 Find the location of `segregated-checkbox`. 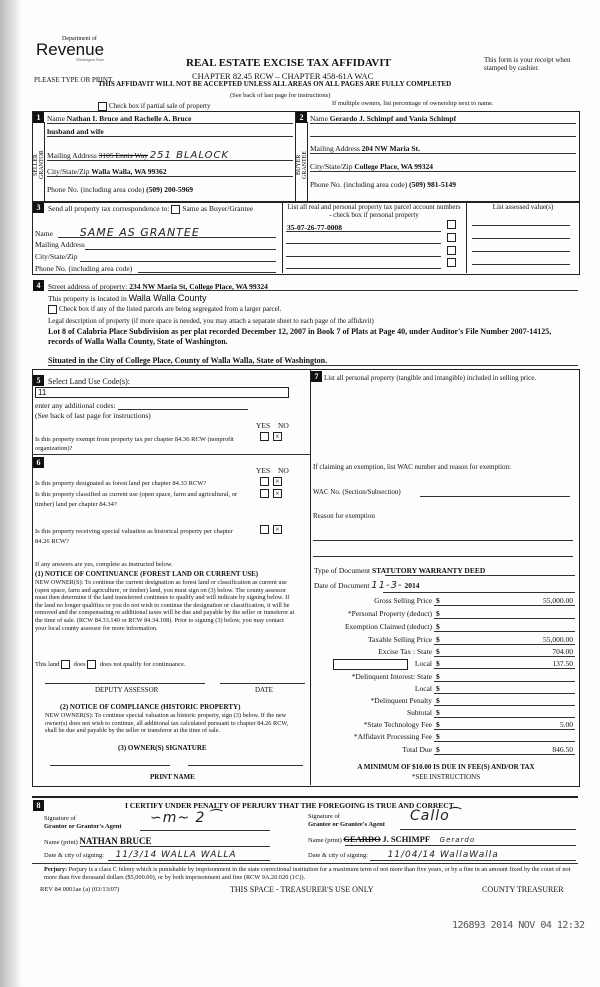

segregated-checkbox is located at coordinates (52, 309).